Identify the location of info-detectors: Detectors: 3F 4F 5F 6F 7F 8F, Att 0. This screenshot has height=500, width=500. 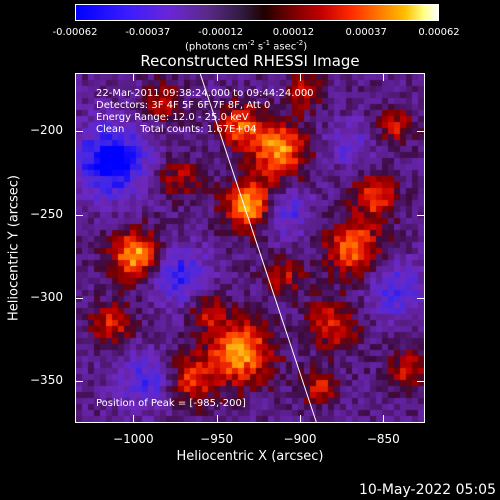
(183, 105).